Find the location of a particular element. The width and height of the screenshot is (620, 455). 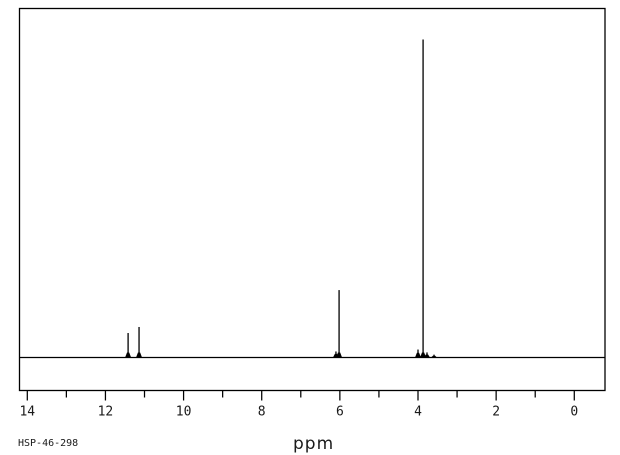

x-axis-tick-label: 10 is located at coordinates (184, 412).